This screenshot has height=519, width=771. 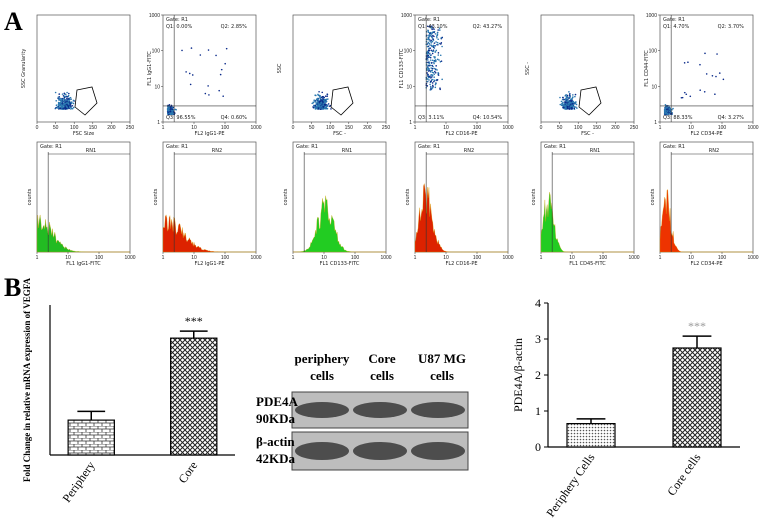 What do you see at coordinates (488, 118) in the screenshot?
I see `quadrant-label: Q4: 10.54%` at bounding box center [488, 118].